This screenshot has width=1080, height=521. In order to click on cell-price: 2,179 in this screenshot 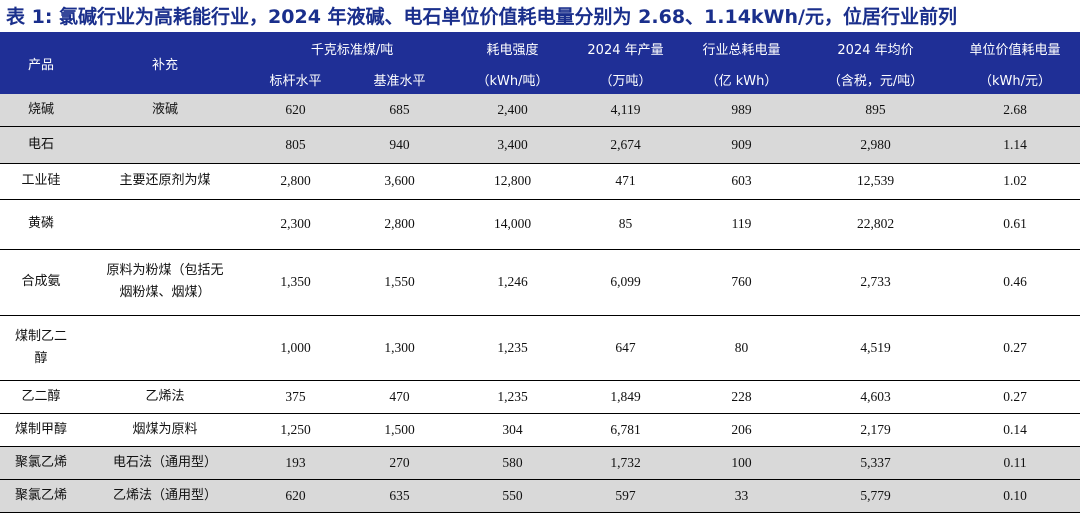, I will do `click(876, 430)`.